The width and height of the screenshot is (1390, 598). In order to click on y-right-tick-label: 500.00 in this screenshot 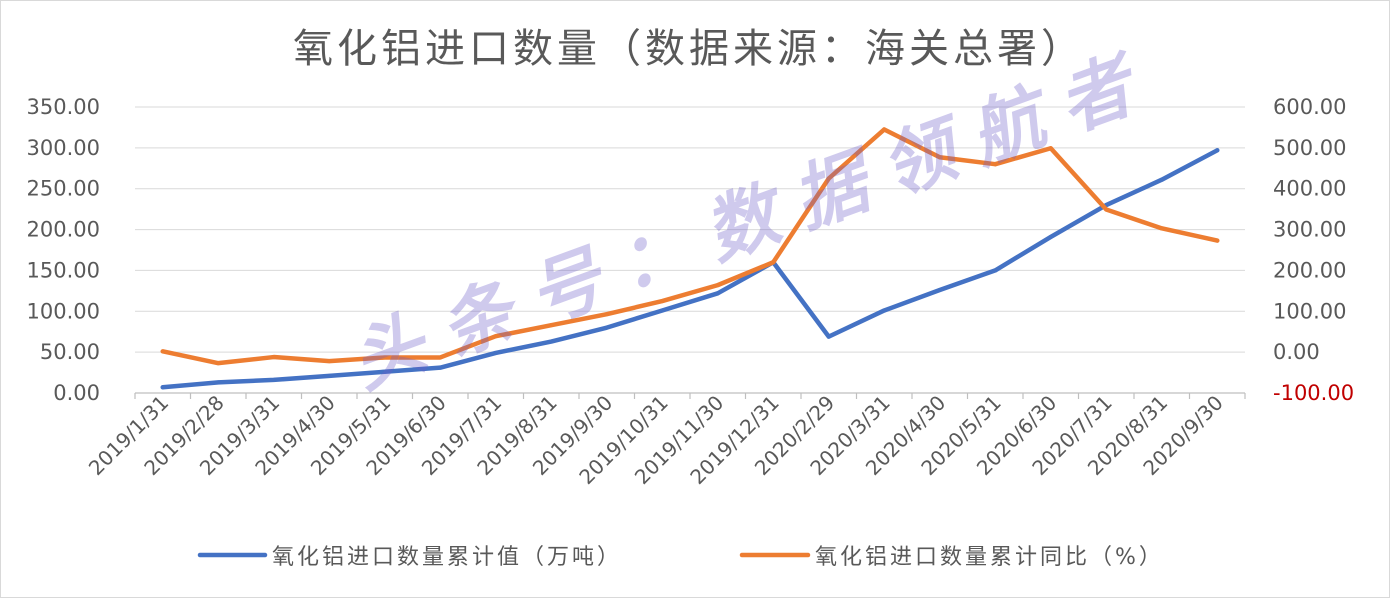, I will do `click(1309, 148)`.